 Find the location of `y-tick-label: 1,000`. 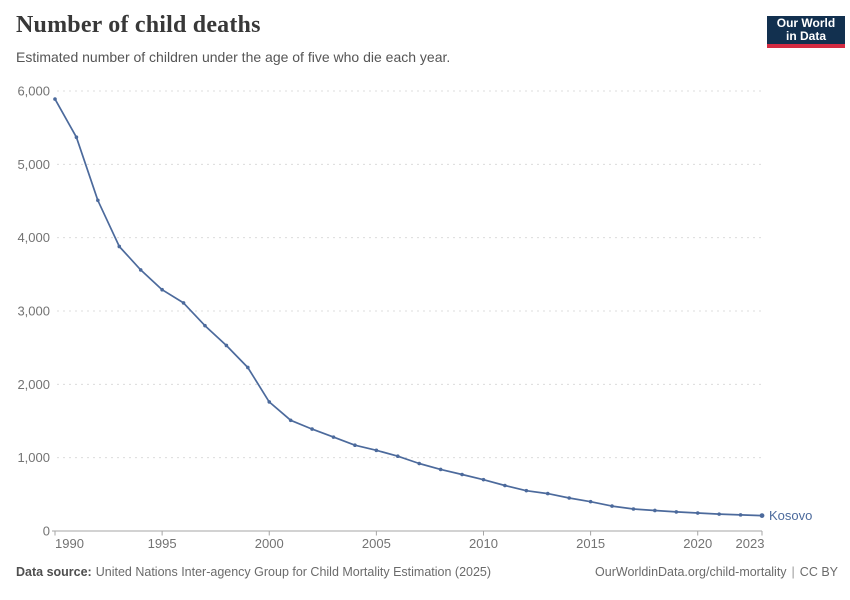

y-tick-label: 1,000 is located at coordinates (33, 457).